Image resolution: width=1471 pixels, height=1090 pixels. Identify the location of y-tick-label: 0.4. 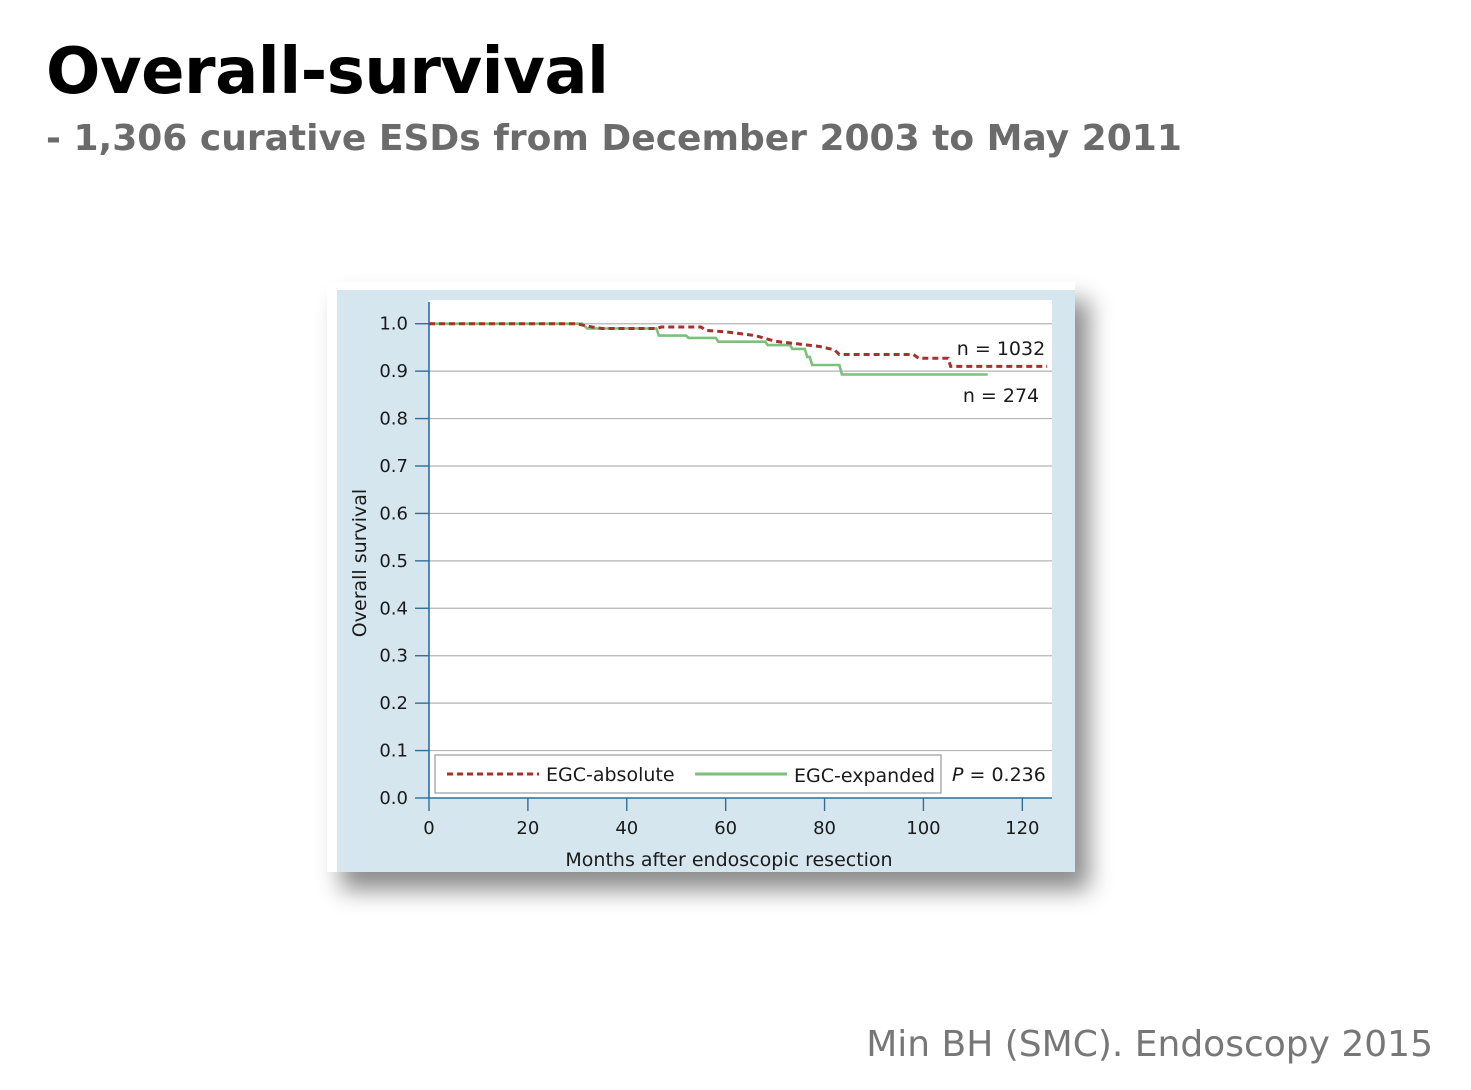
(393, 608).